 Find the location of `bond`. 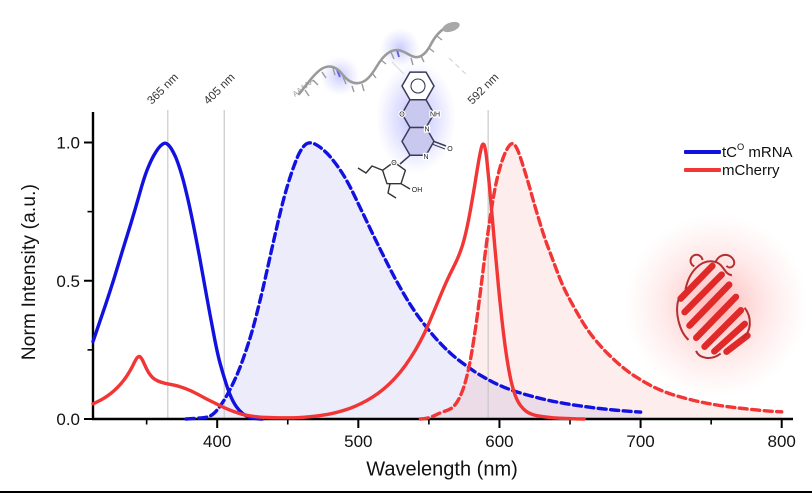

bond is located at coordinates (405, 186).